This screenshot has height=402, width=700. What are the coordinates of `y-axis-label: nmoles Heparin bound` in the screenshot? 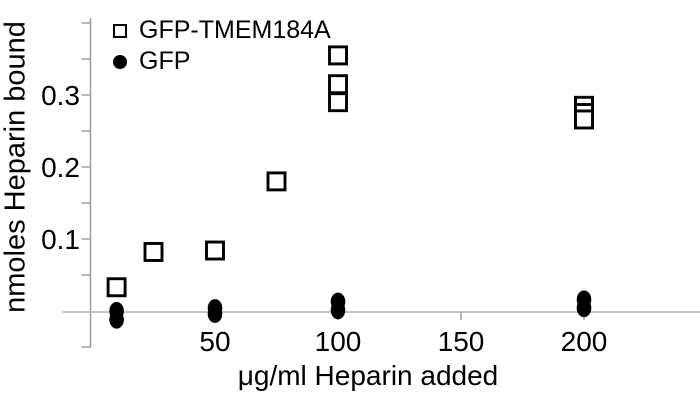 It's located at (16, 167).